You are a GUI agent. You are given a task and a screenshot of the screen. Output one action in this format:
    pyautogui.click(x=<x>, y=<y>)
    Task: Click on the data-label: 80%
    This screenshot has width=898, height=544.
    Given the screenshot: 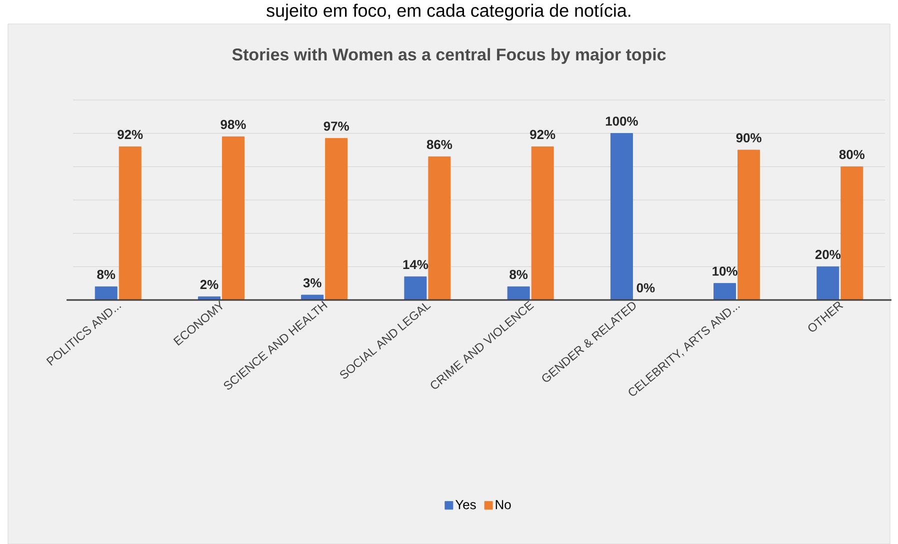 What is the action you would take?
    pyautogui.click(x=852, y=154)
    